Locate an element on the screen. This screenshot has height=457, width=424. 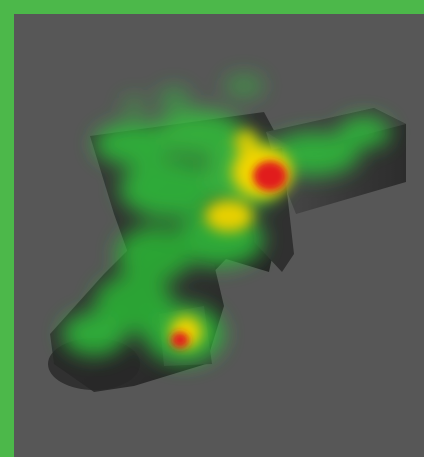
handle-end is located at coordinates (94, 364).